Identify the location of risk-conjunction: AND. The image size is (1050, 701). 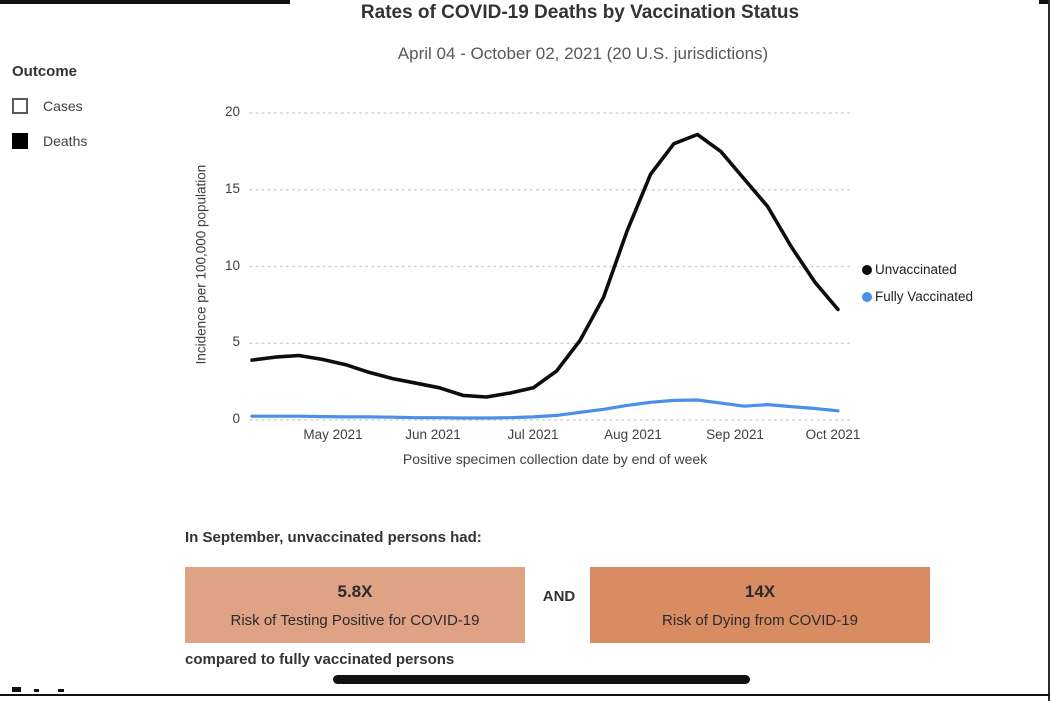
(559, 596).